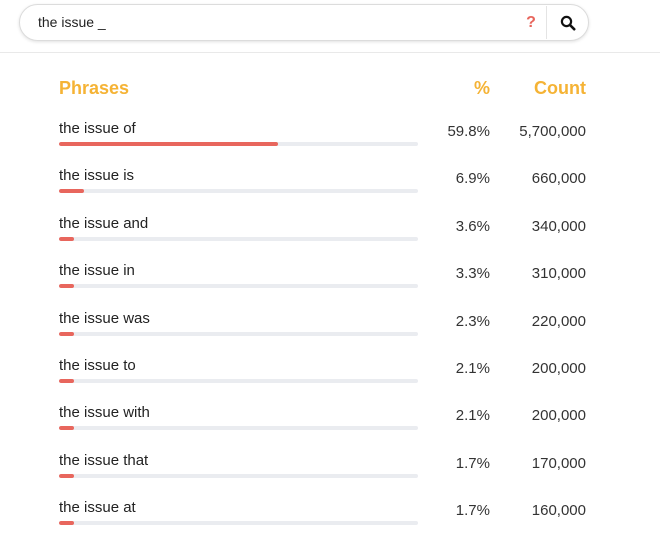  I want to click on result-row: the issue that 1.7% 170,000, so click(330, 475).